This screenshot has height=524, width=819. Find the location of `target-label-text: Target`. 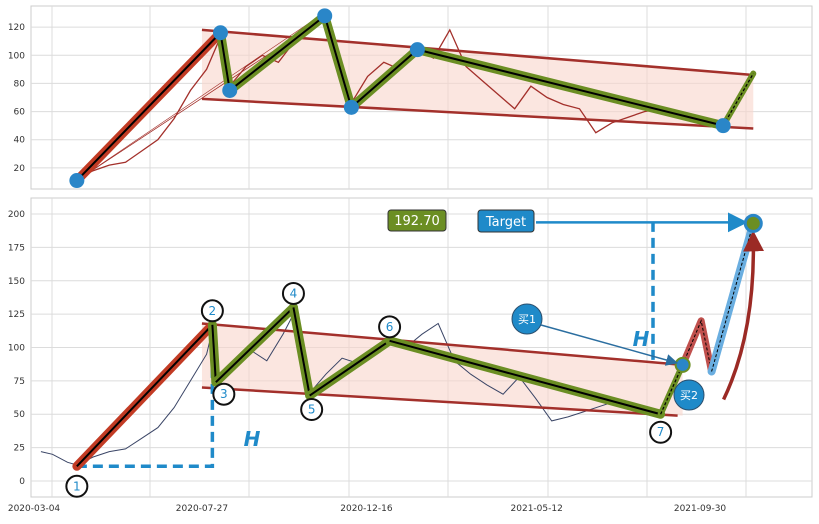

target-label-text: Target is located at coordinates (505, 222).